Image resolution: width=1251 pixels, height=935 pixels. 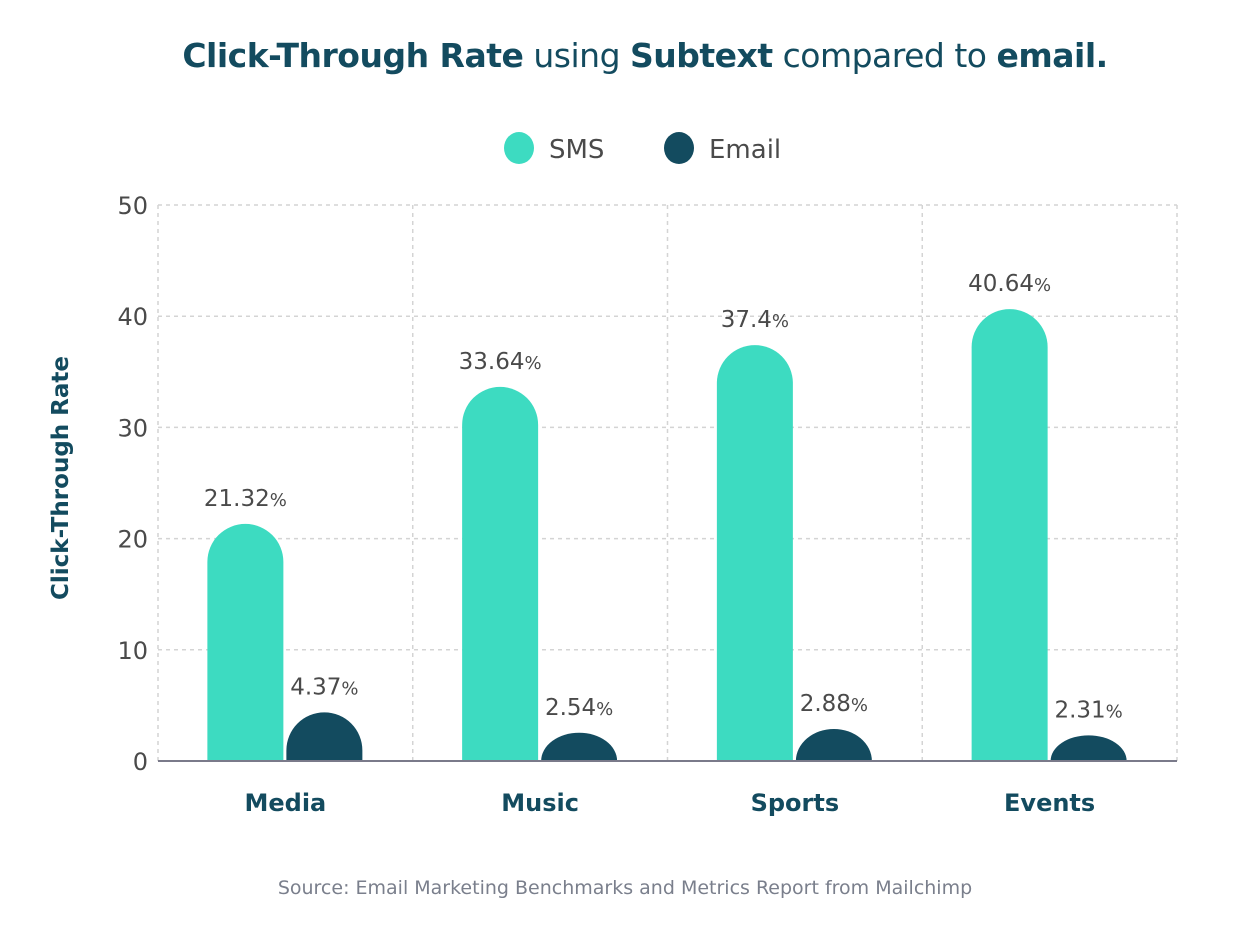 I want to click on legend-marker-sms, so click(x=519, y=148).